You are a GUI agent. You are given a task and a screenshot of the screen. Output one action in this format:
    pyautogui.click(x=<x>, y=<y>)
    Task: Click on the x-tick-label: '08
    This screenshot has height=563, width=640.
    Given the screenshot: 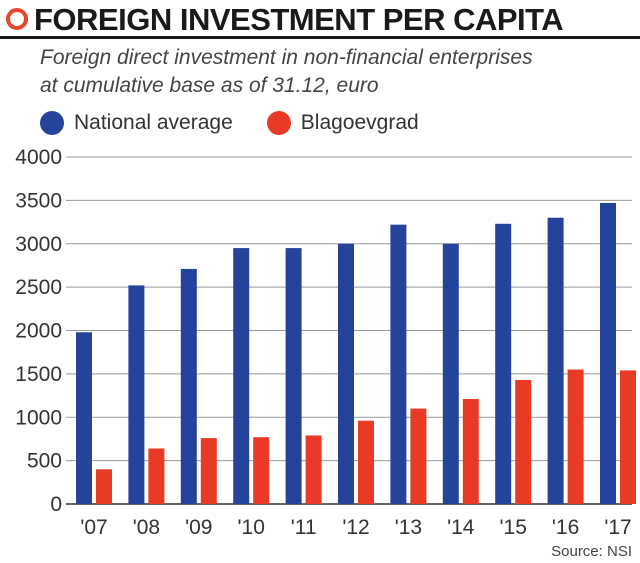 What is the action you would take?
    pyautogui.click(x=146, y=527)
    